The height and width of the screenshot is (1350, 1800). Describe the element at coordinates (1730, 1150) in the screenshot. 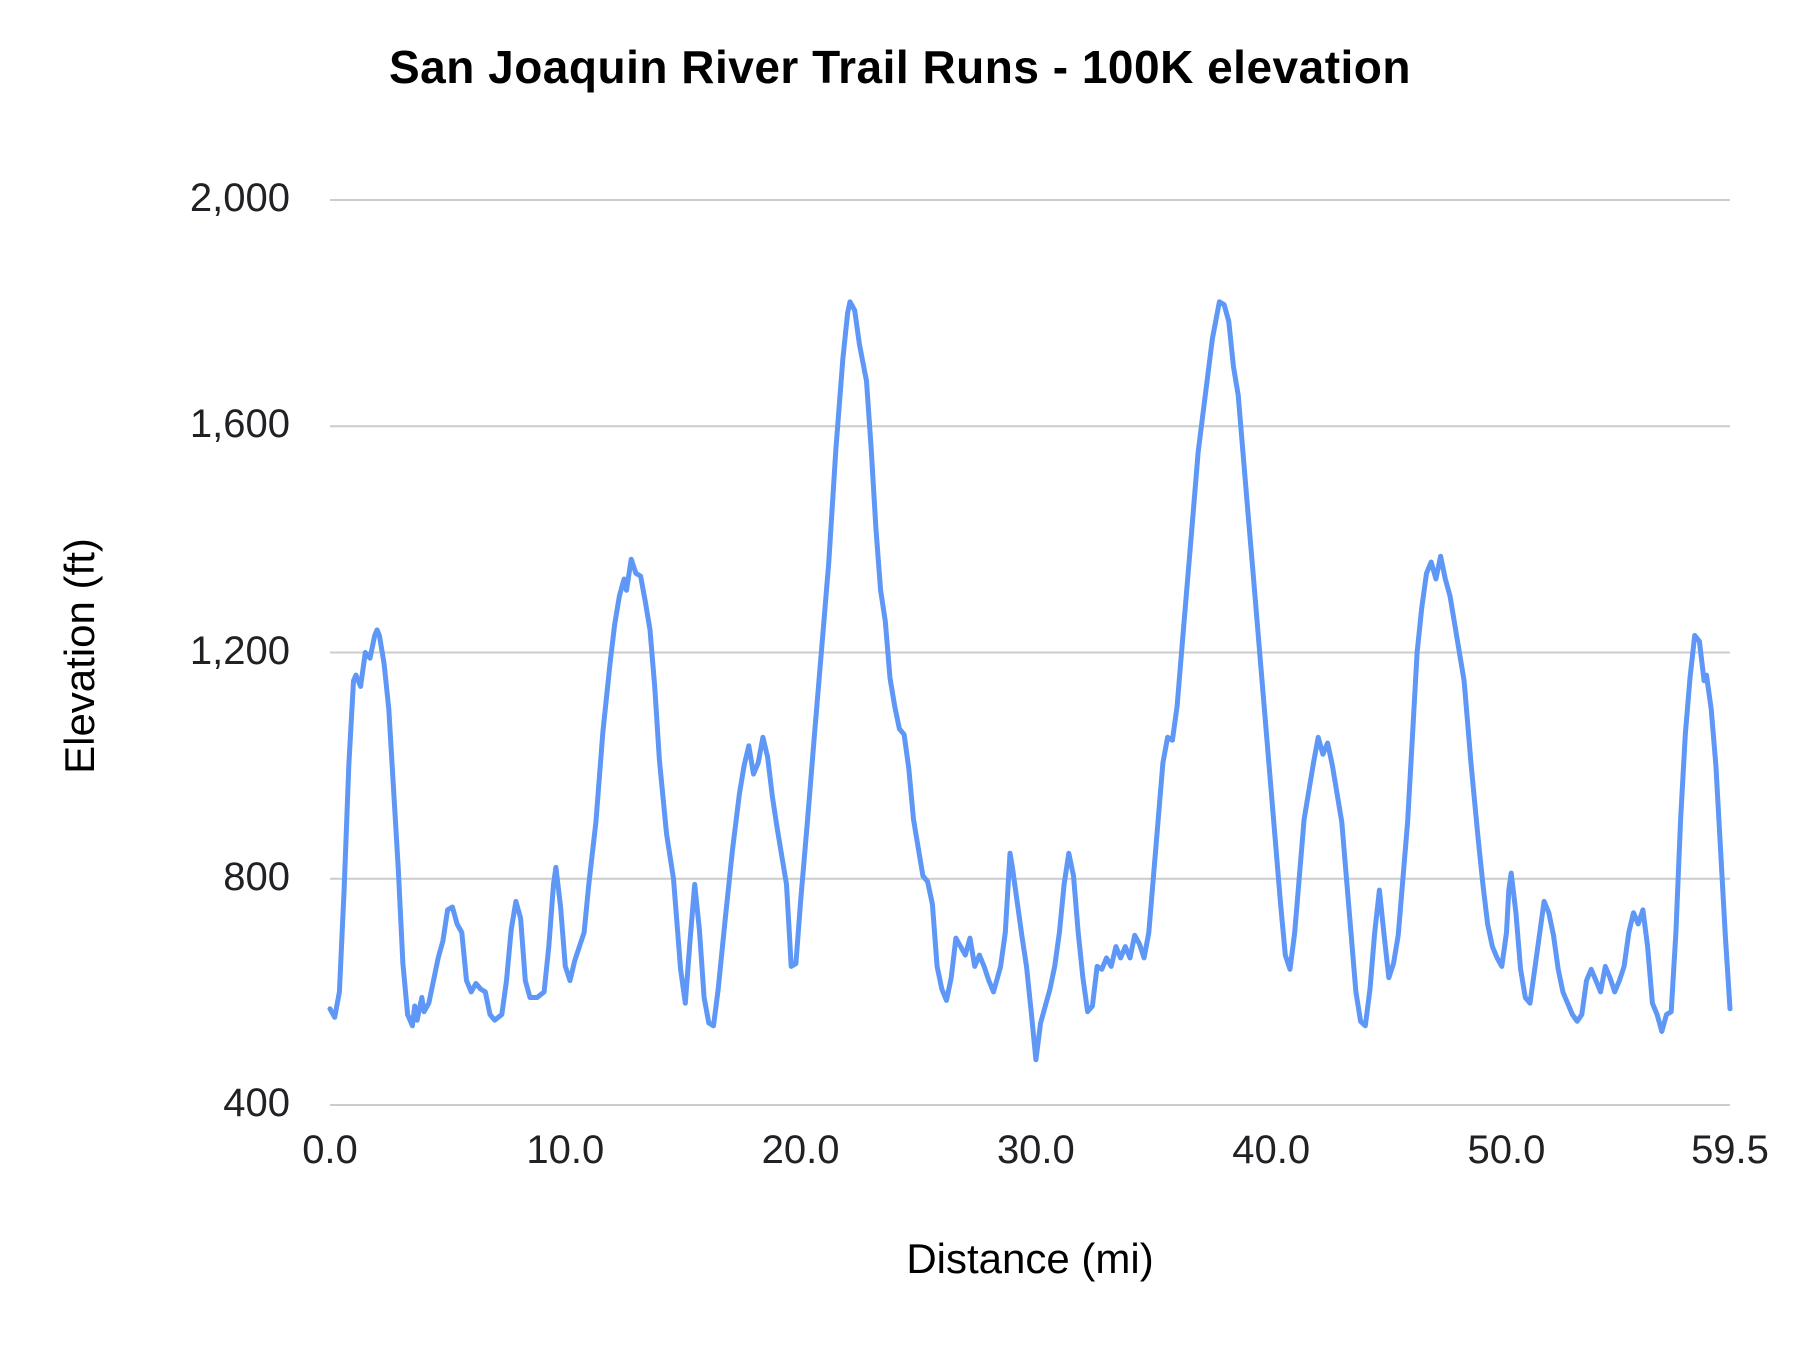

I see `x-axis-tick-label: 59.5` at that location.